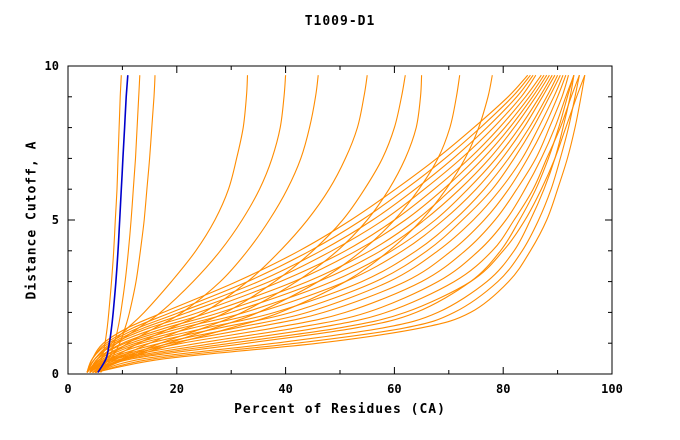 This screenshot has width=680, height=440. I want to click on highlighted-model-curve, so click(113, 224).